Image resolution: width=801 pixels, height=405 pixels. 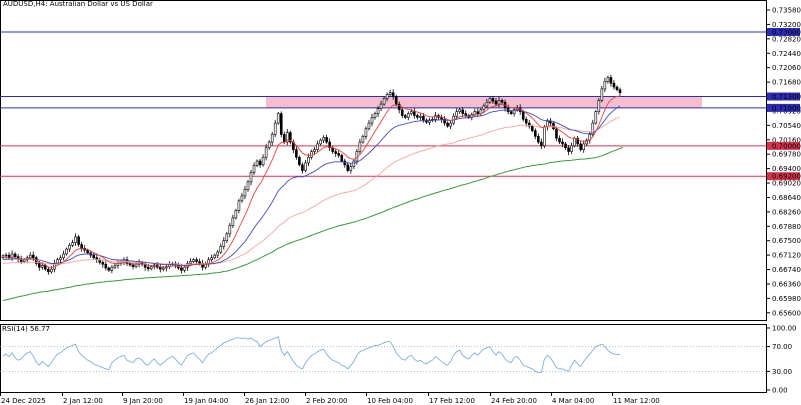 I want to click on resistance-zone, so click(x=484, y=102).